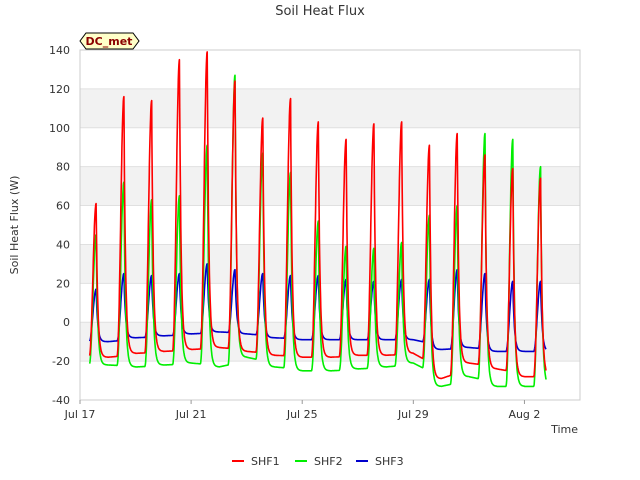 The width and height of the screenshot is (640, 480). I want to click on x-tick-label: Jul 21, so click(191, 414).